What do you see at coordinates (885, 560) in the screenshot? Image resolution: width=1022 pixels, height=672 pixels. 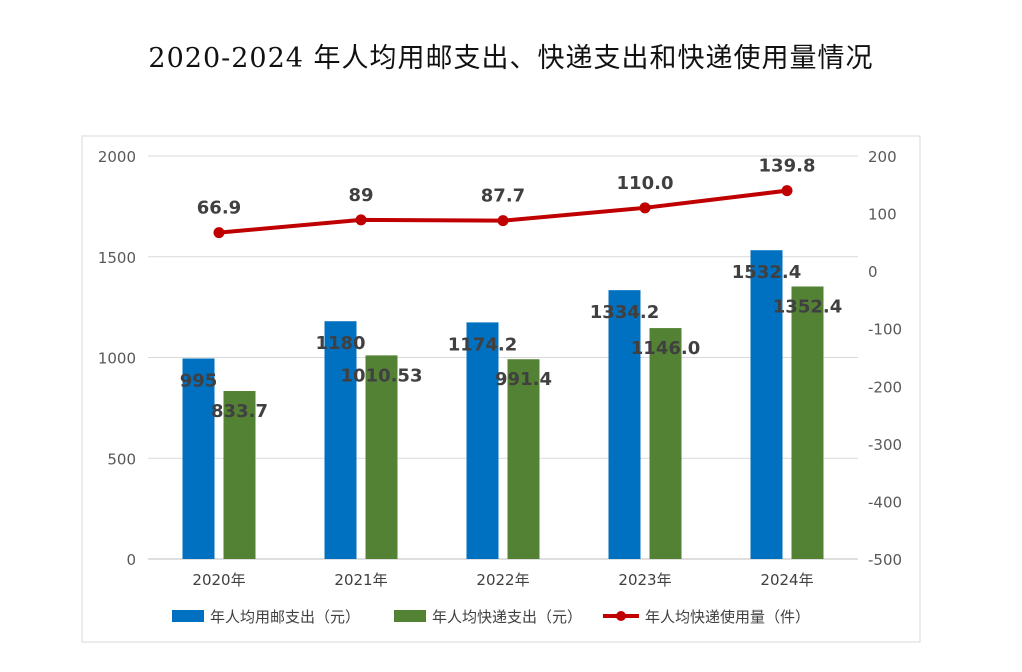 I see `y-right-tick-label: -500` at bounding box center [885, 560].